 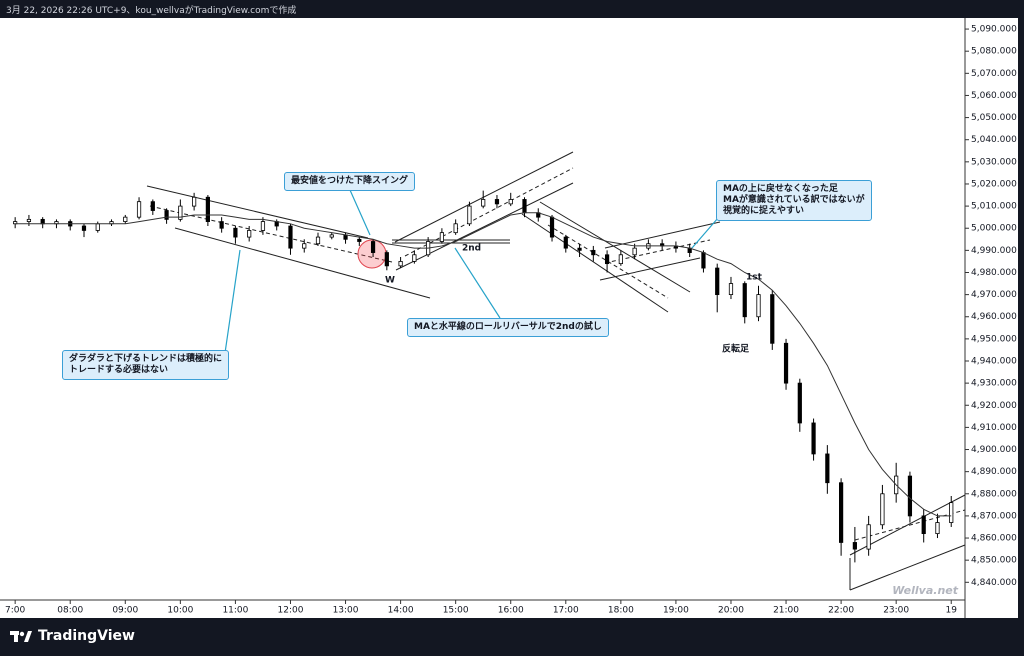 I want to click on y-tick-label: 4,910.000, so click(x=994, y=428).